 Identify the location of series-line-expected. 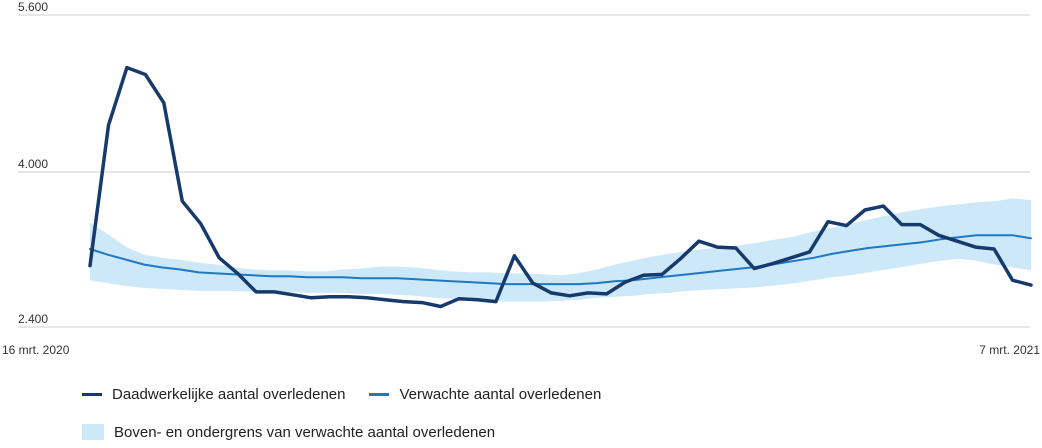
(560, 260).